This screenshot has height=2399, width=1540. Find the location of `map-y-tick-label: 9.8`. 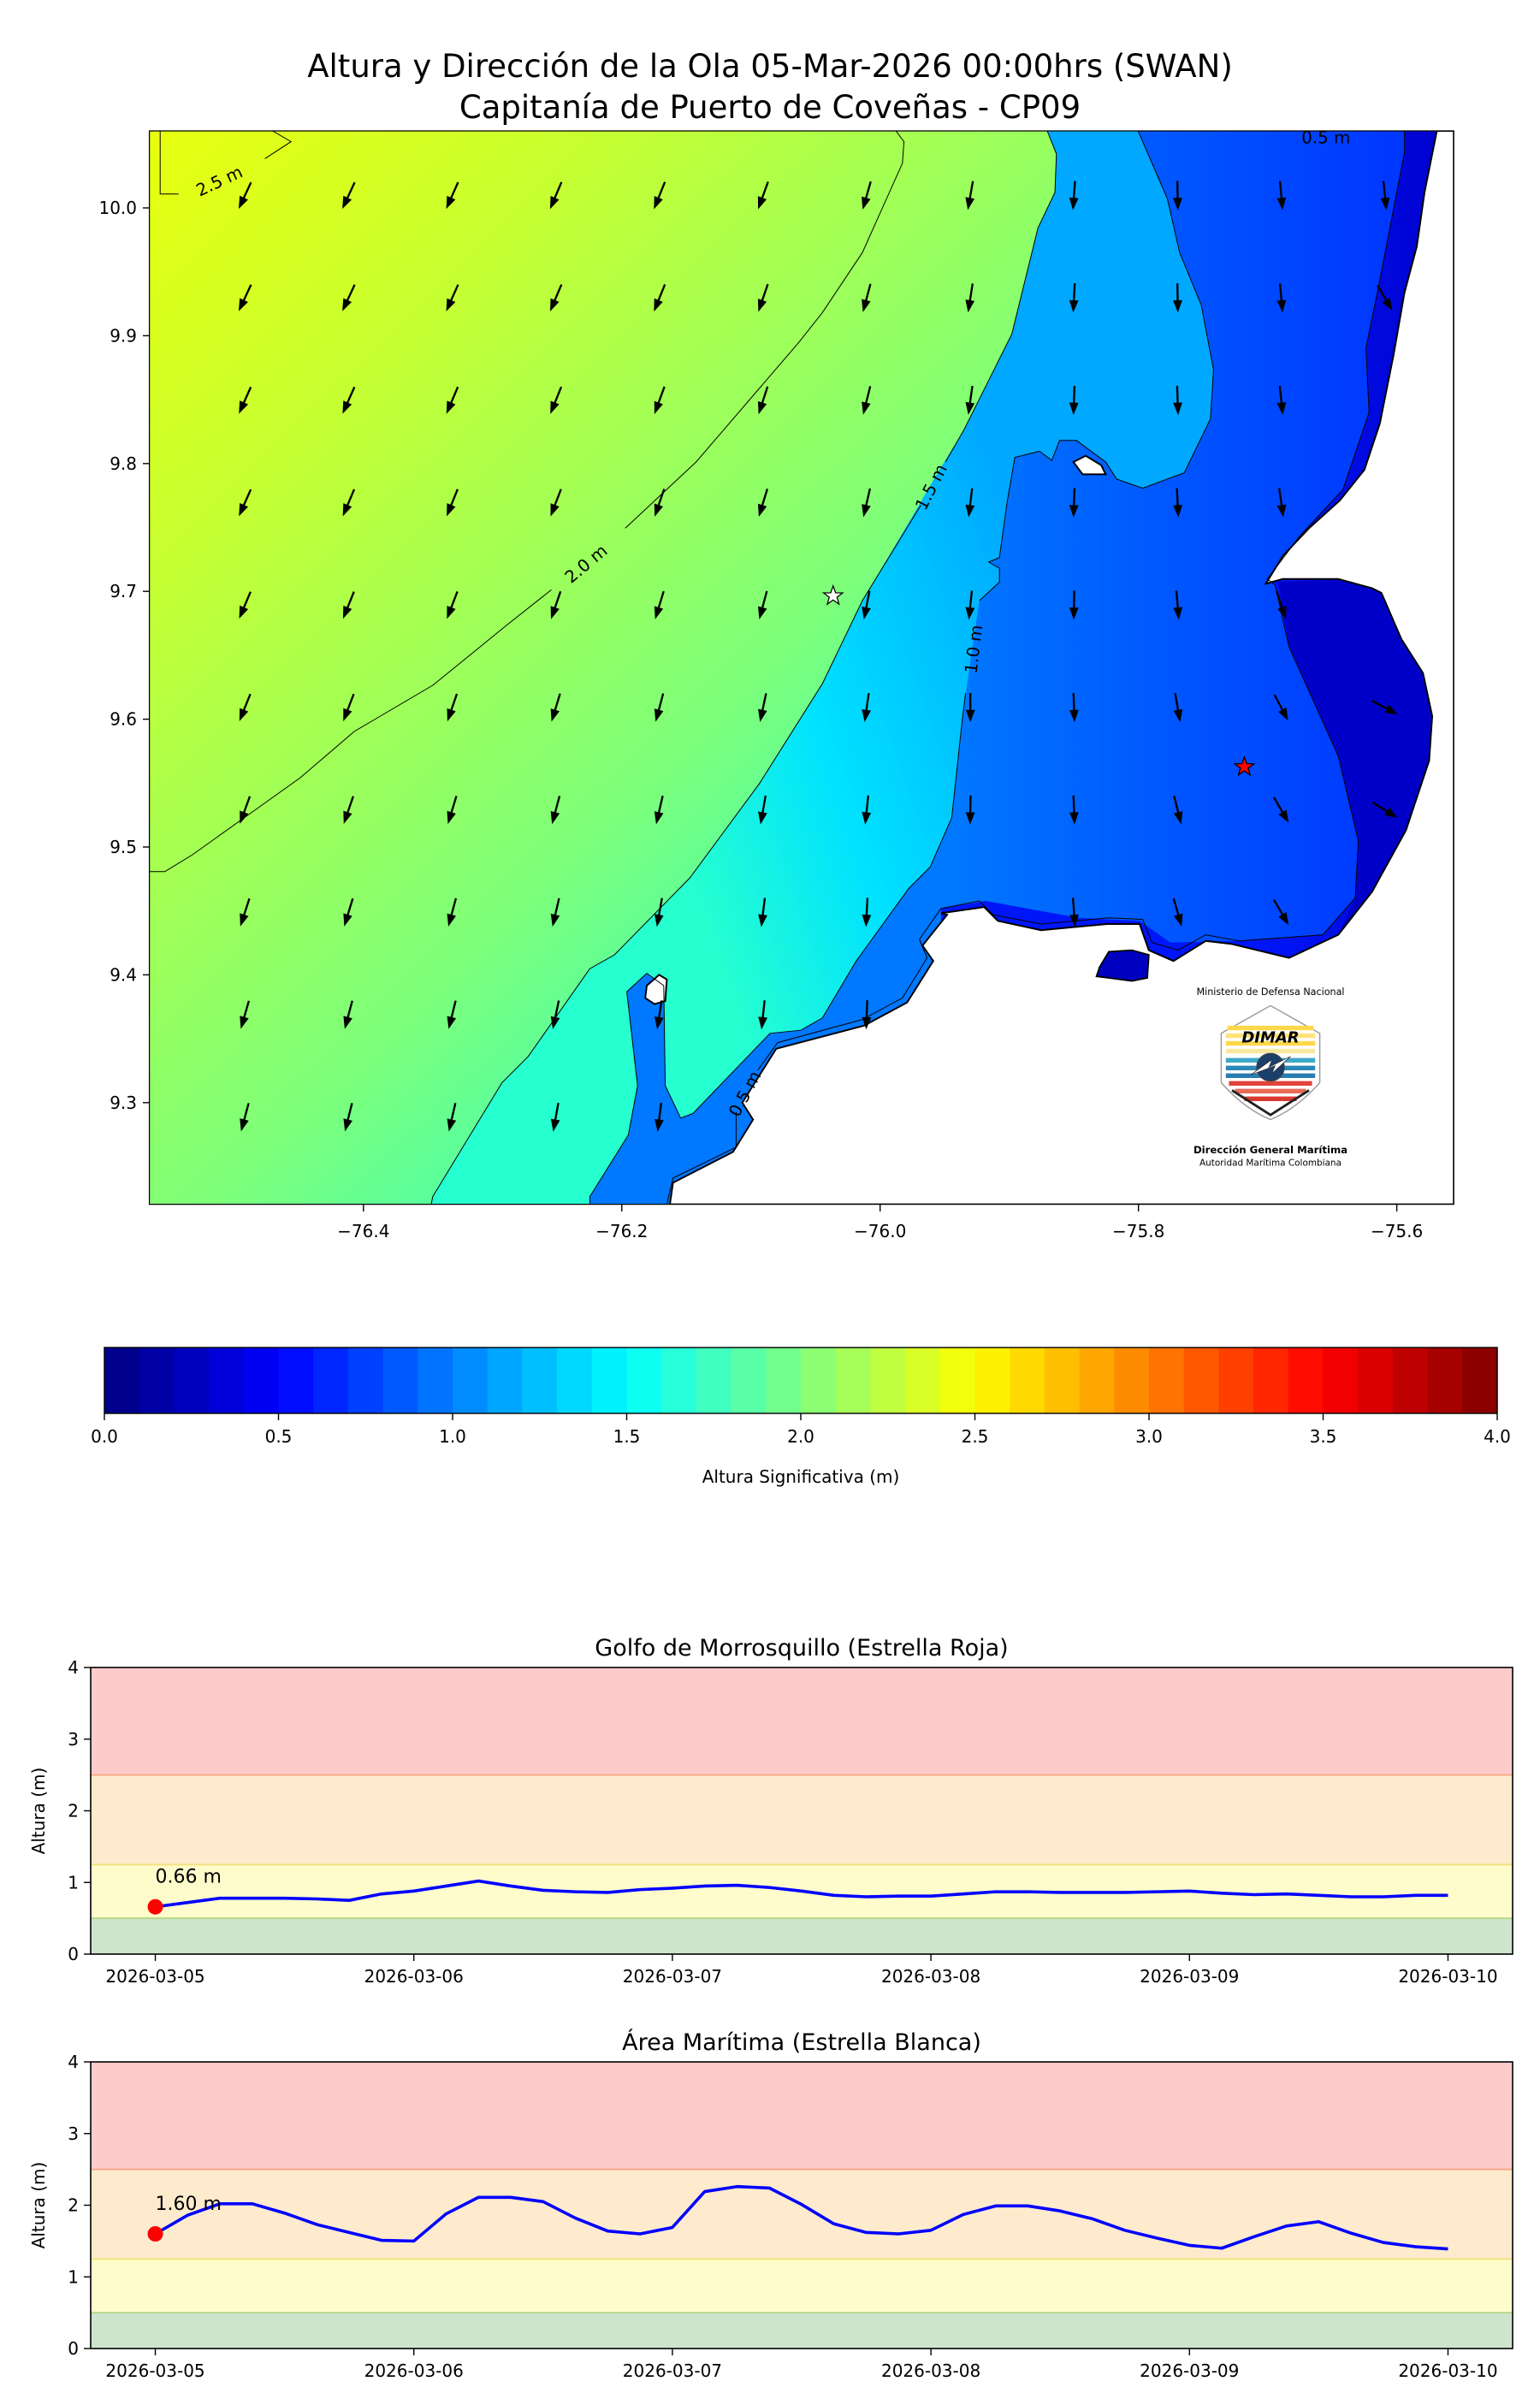

map-y-tick-label: 9.8 is located at coordinates (123, 463).